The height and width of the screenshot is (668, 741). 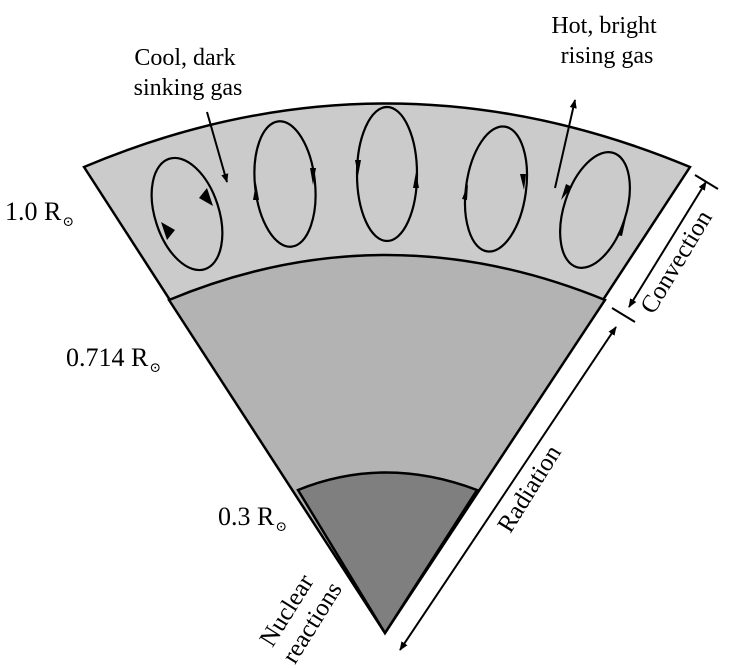 What do you see at coordinates (623, 315) in the screenshot?
I see `zone-boundary-tick` at bounding box center [623, 315].